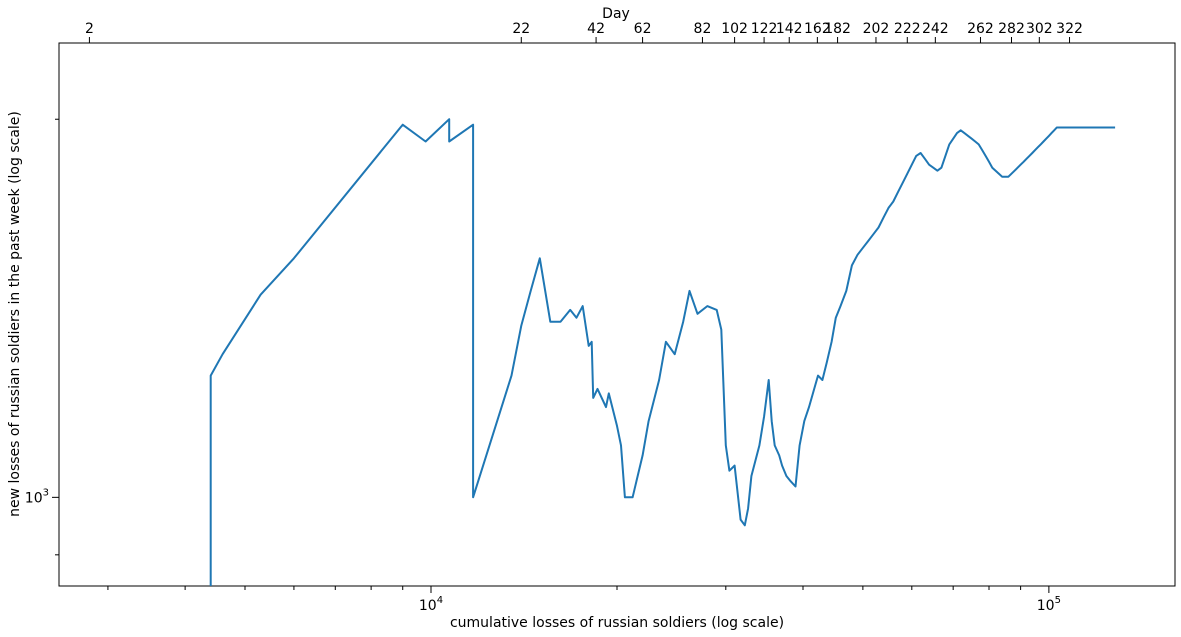 This screenshot has width=1181, height=637. What do you see at coordinates (837, 29) in the screenshot?
I see `top-tick-label: 182` at bounding box center [837, 29].